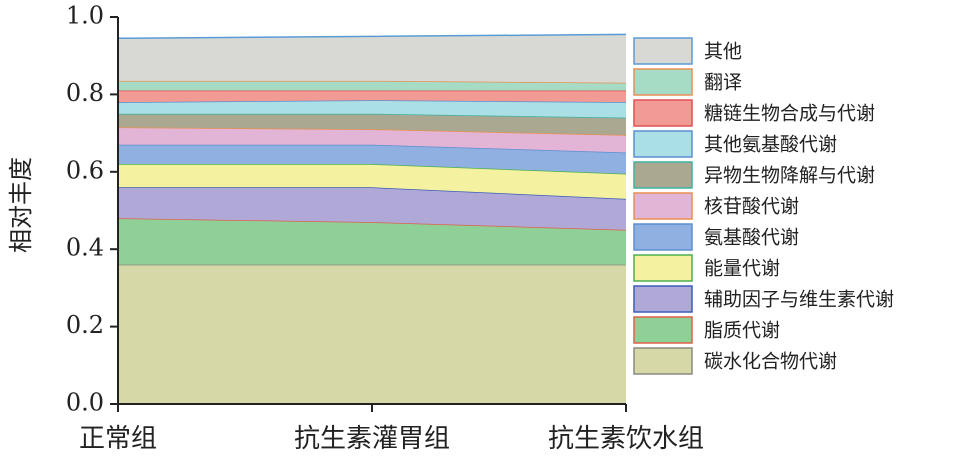 Image resolution: width=958 pixels, height=458 pixels. I want to click on legend-label: 核苷酸代谢, so click(751, 207).